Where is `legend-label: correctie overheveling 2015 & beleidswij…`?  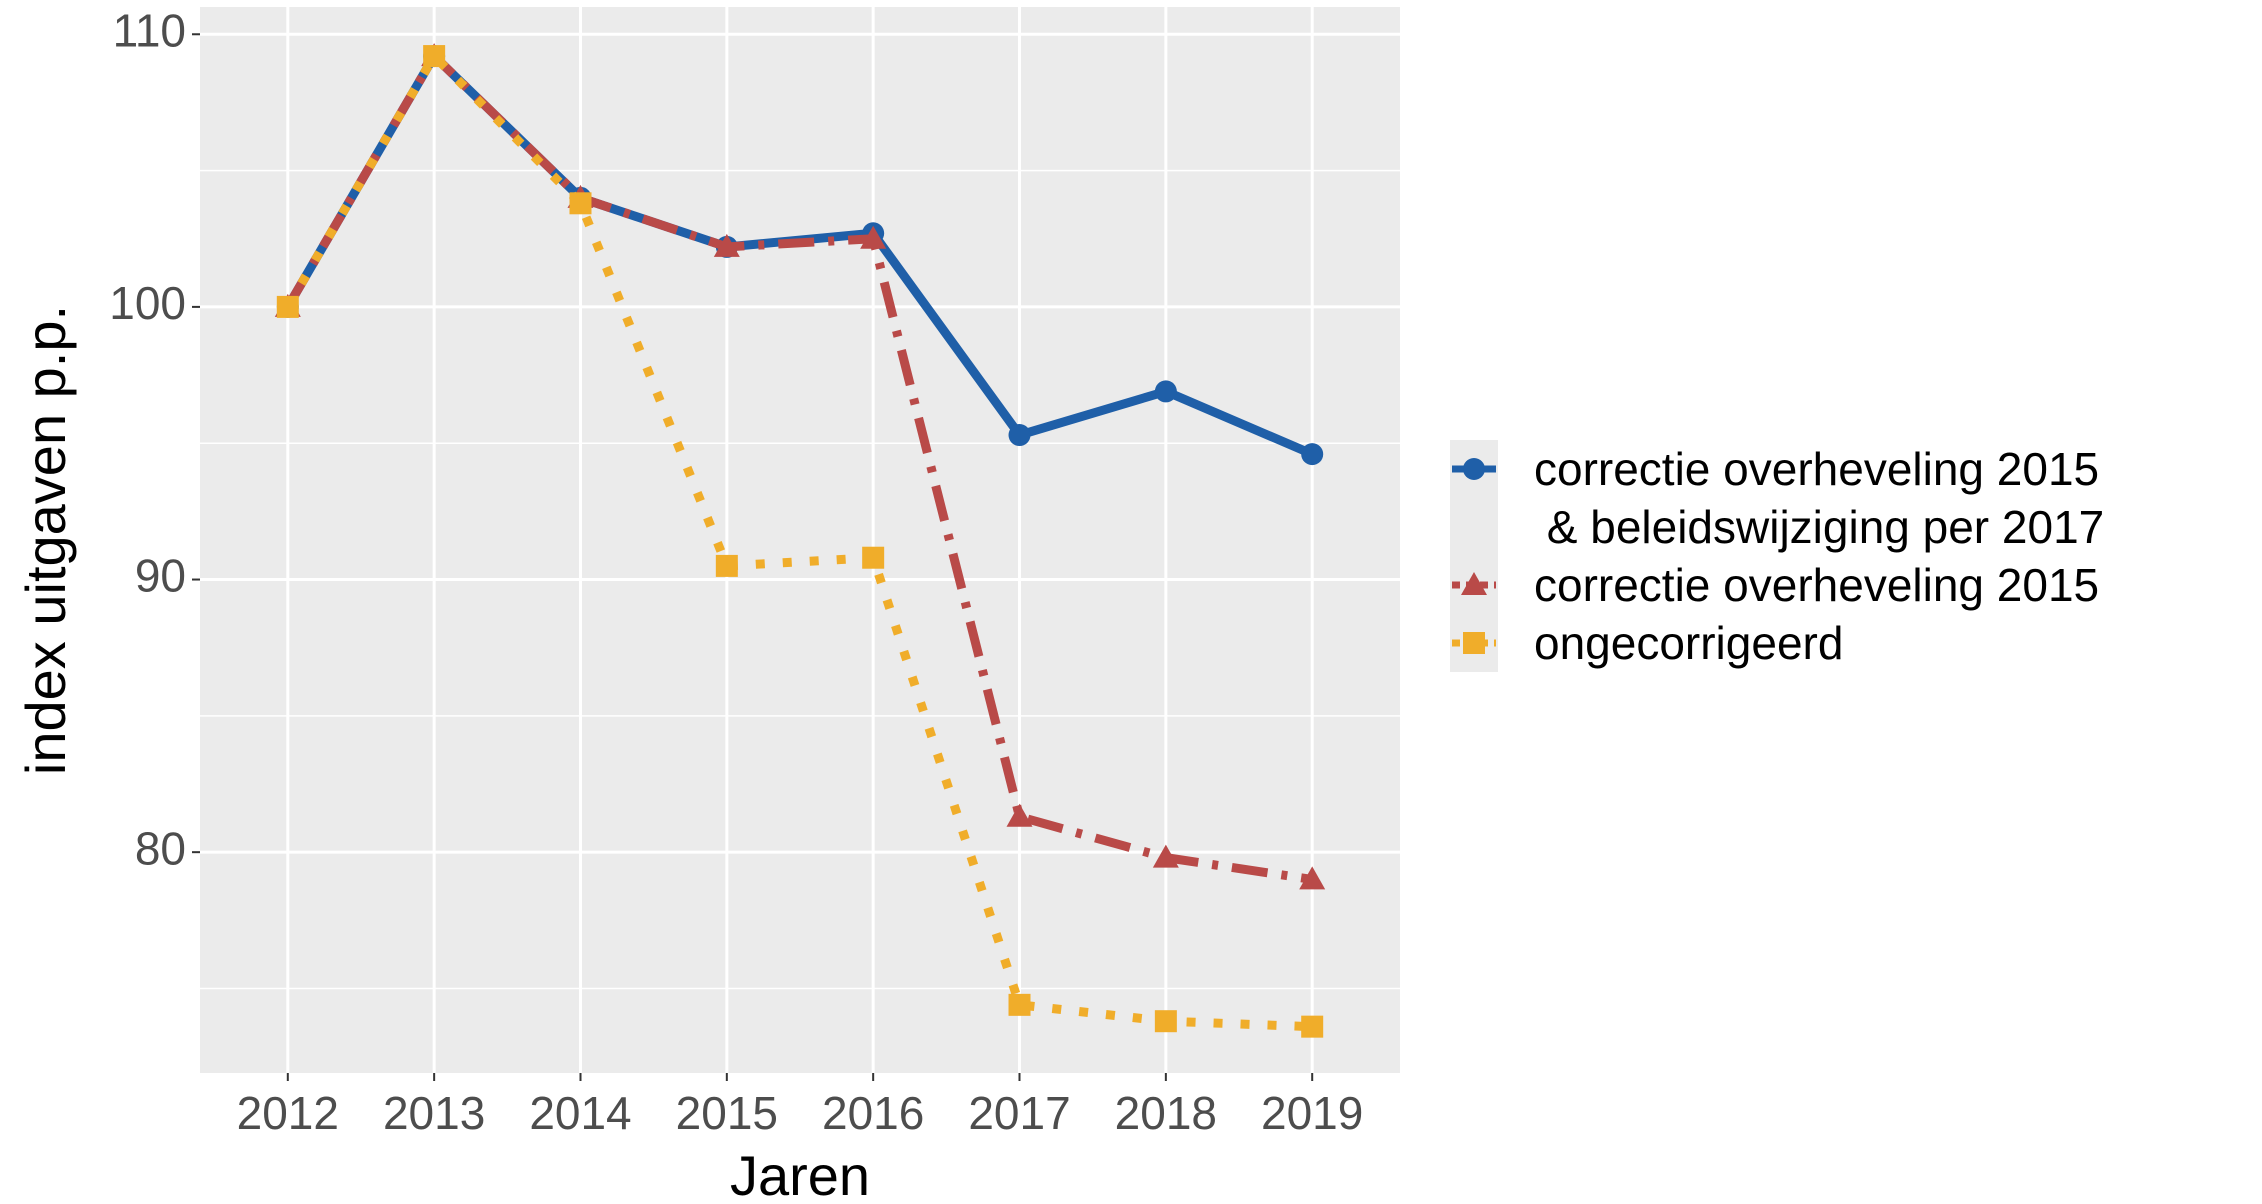
legend-label: correctie overheveling 2015 & beleidswij… is located at coordinates (1819, 498).